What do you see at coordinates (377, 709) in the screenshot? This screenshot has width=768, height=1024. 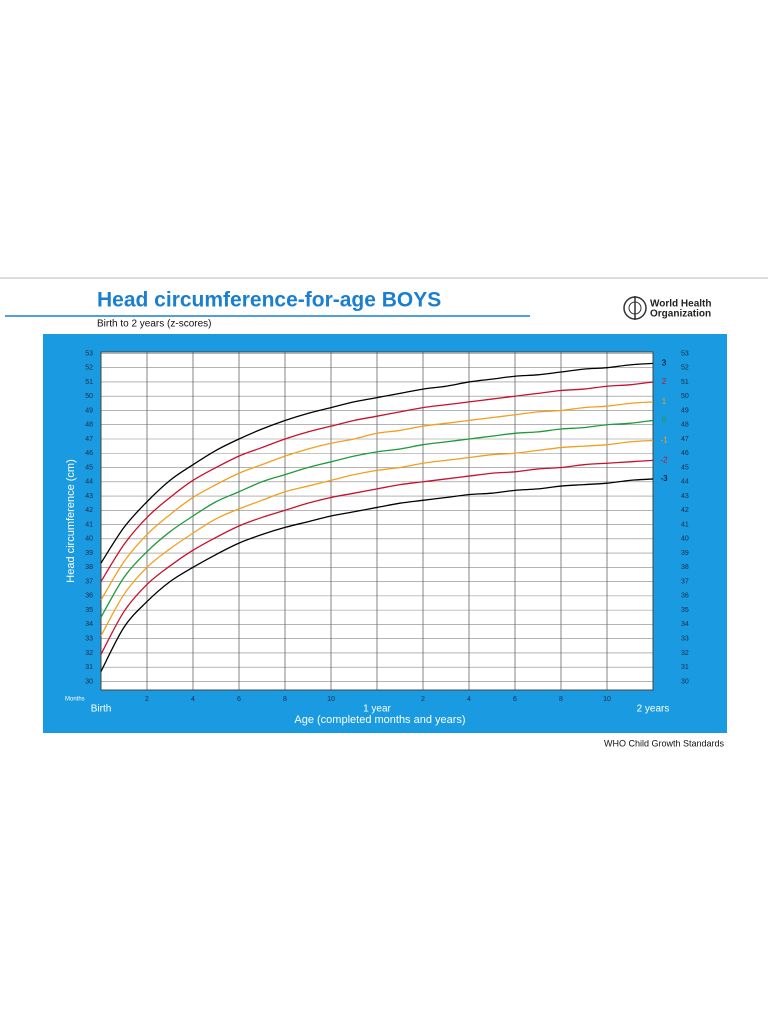 I see `x-tick-label: 1 year` at bounding box center [377, 709].